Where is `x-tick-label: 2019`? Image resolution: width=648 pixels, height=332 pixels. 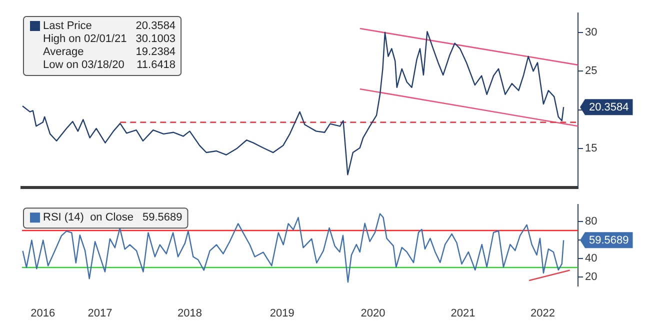 x-tick-label: 2019 is located at coordinates (282, 314).